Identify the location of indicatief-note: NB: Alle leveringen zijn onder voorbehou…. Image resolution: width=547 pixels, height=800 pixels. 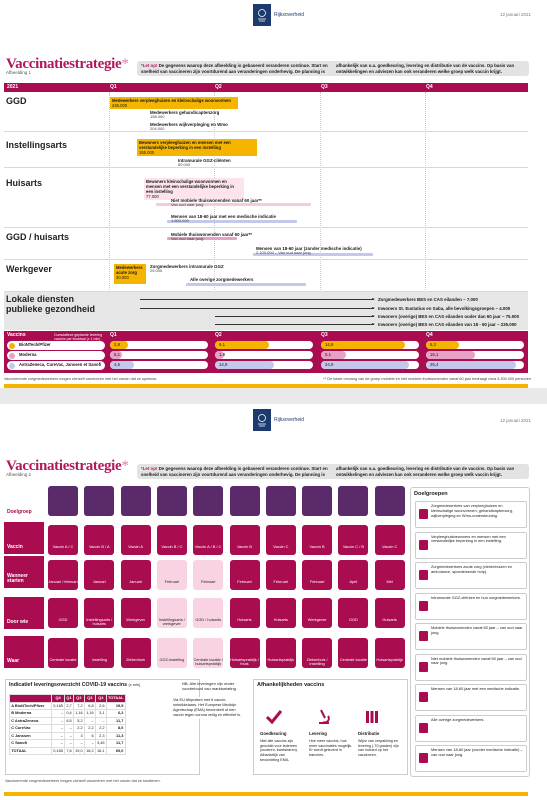
(209, 686).